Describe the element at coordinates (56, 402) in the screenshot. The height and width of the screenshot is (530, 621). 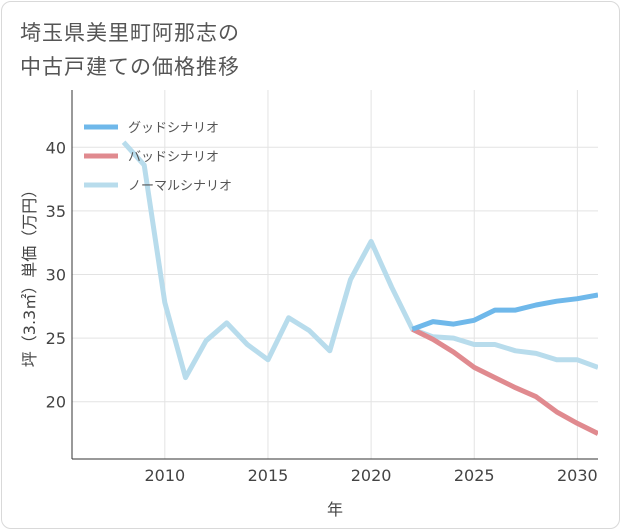
I see `y-tick-label: 20` at that location.